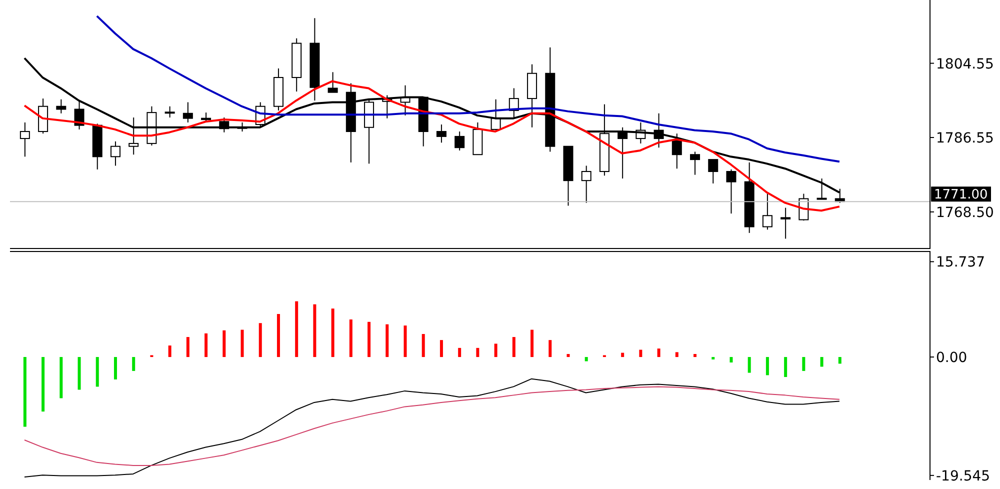 The width and height of the screenshot is (1000, 489). I want to click on y-tick-label: 0.00, so click(952, 358).